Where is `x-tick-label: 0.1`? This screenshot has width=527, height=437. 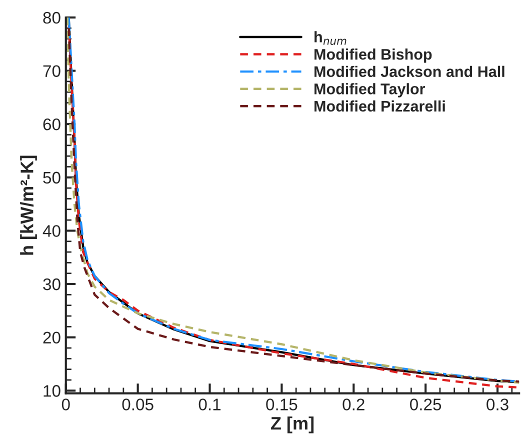 x-tick-label: 0.1 is located at coordinates (209, 404).